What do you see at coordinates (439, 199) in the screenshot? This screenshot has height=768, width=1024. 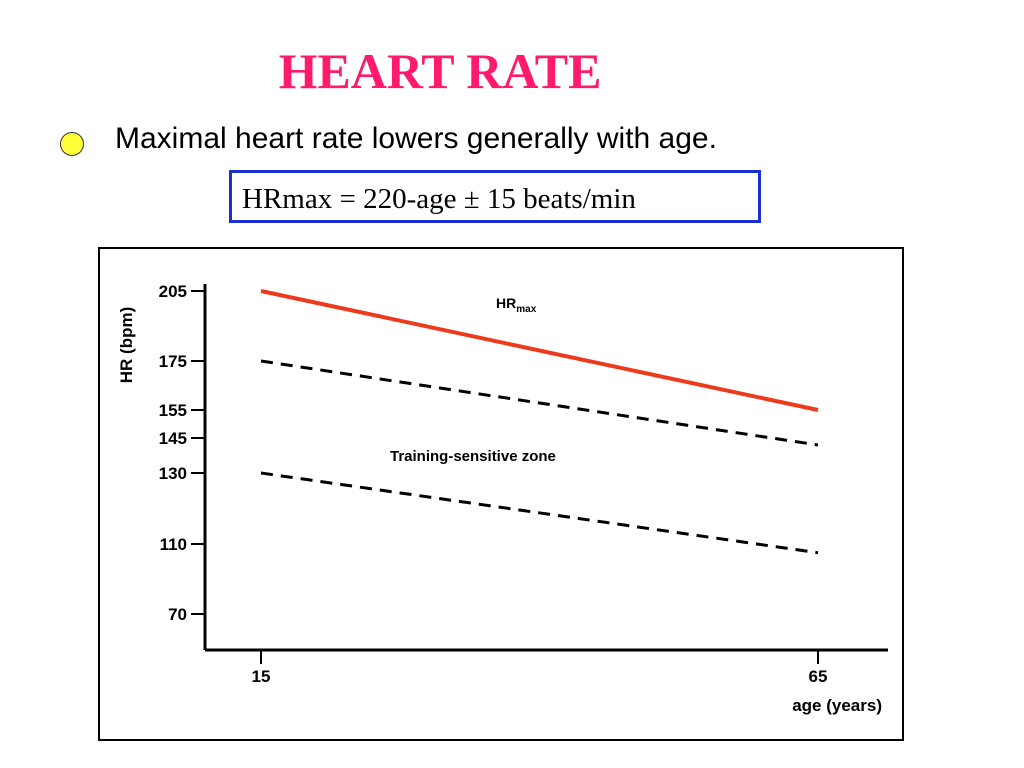 I see `formula-text: HRmax = 220-age ± 15 beats/min` at bounding box center [439, 199].